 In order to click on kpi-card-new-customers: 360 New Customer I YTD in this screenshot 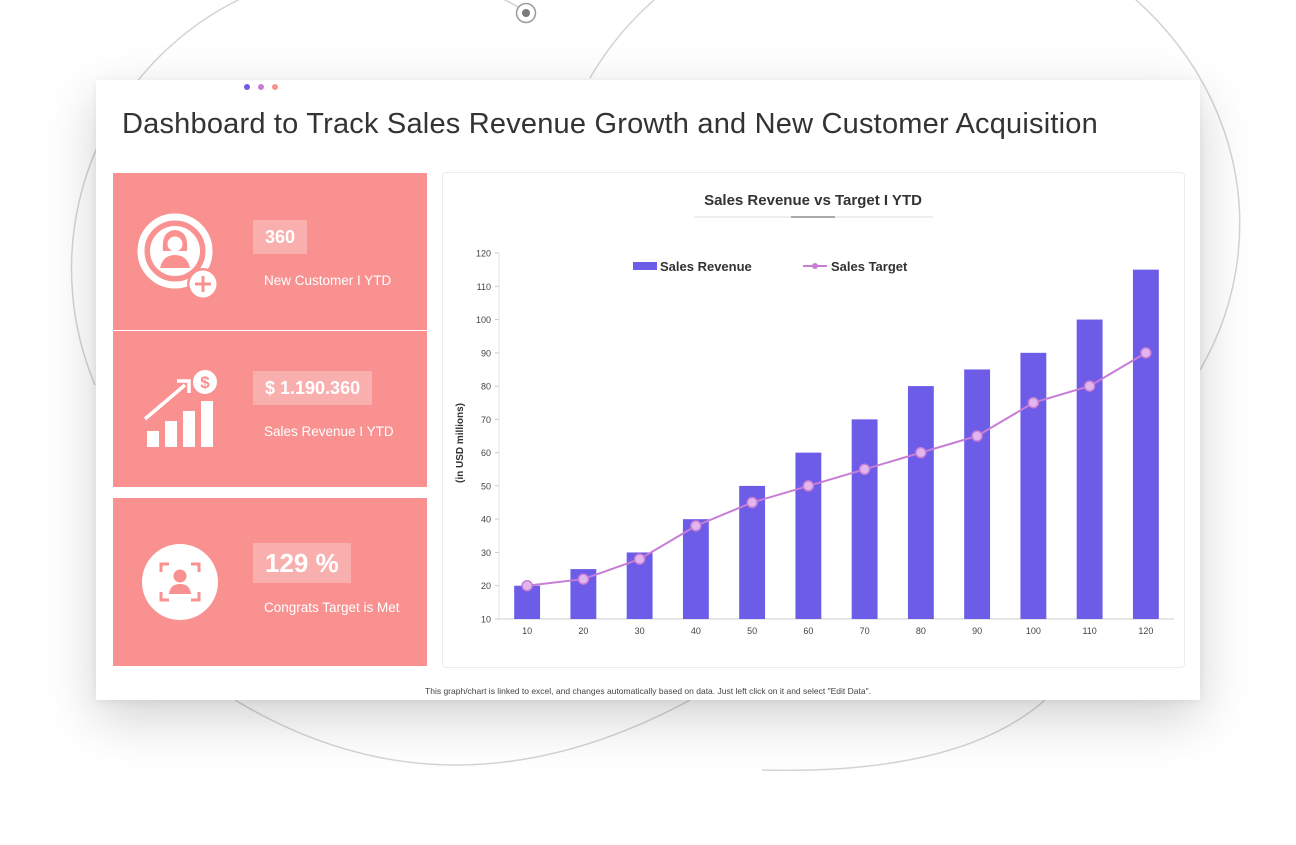, I will do `click(270, 251)`.